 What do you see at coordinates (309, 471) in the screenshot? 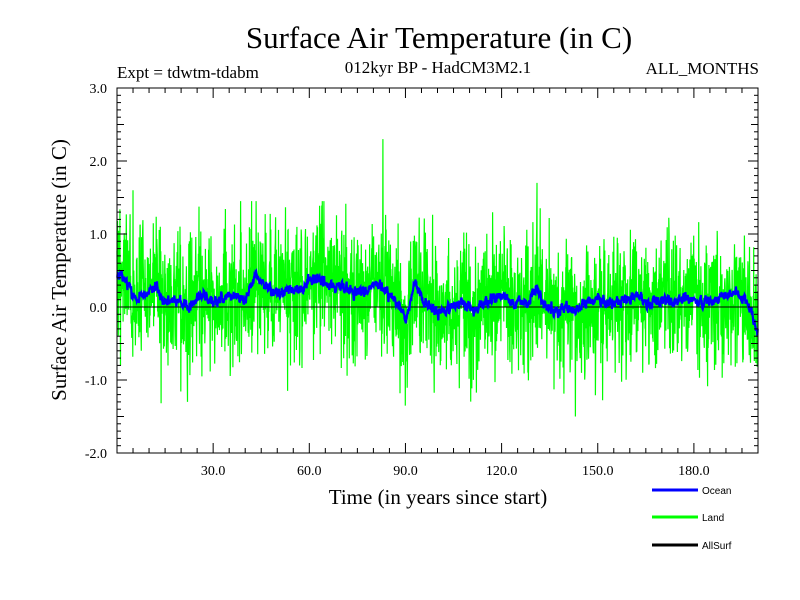
I see `x-tick-label: 60.0` at bounding box center [309, 471].